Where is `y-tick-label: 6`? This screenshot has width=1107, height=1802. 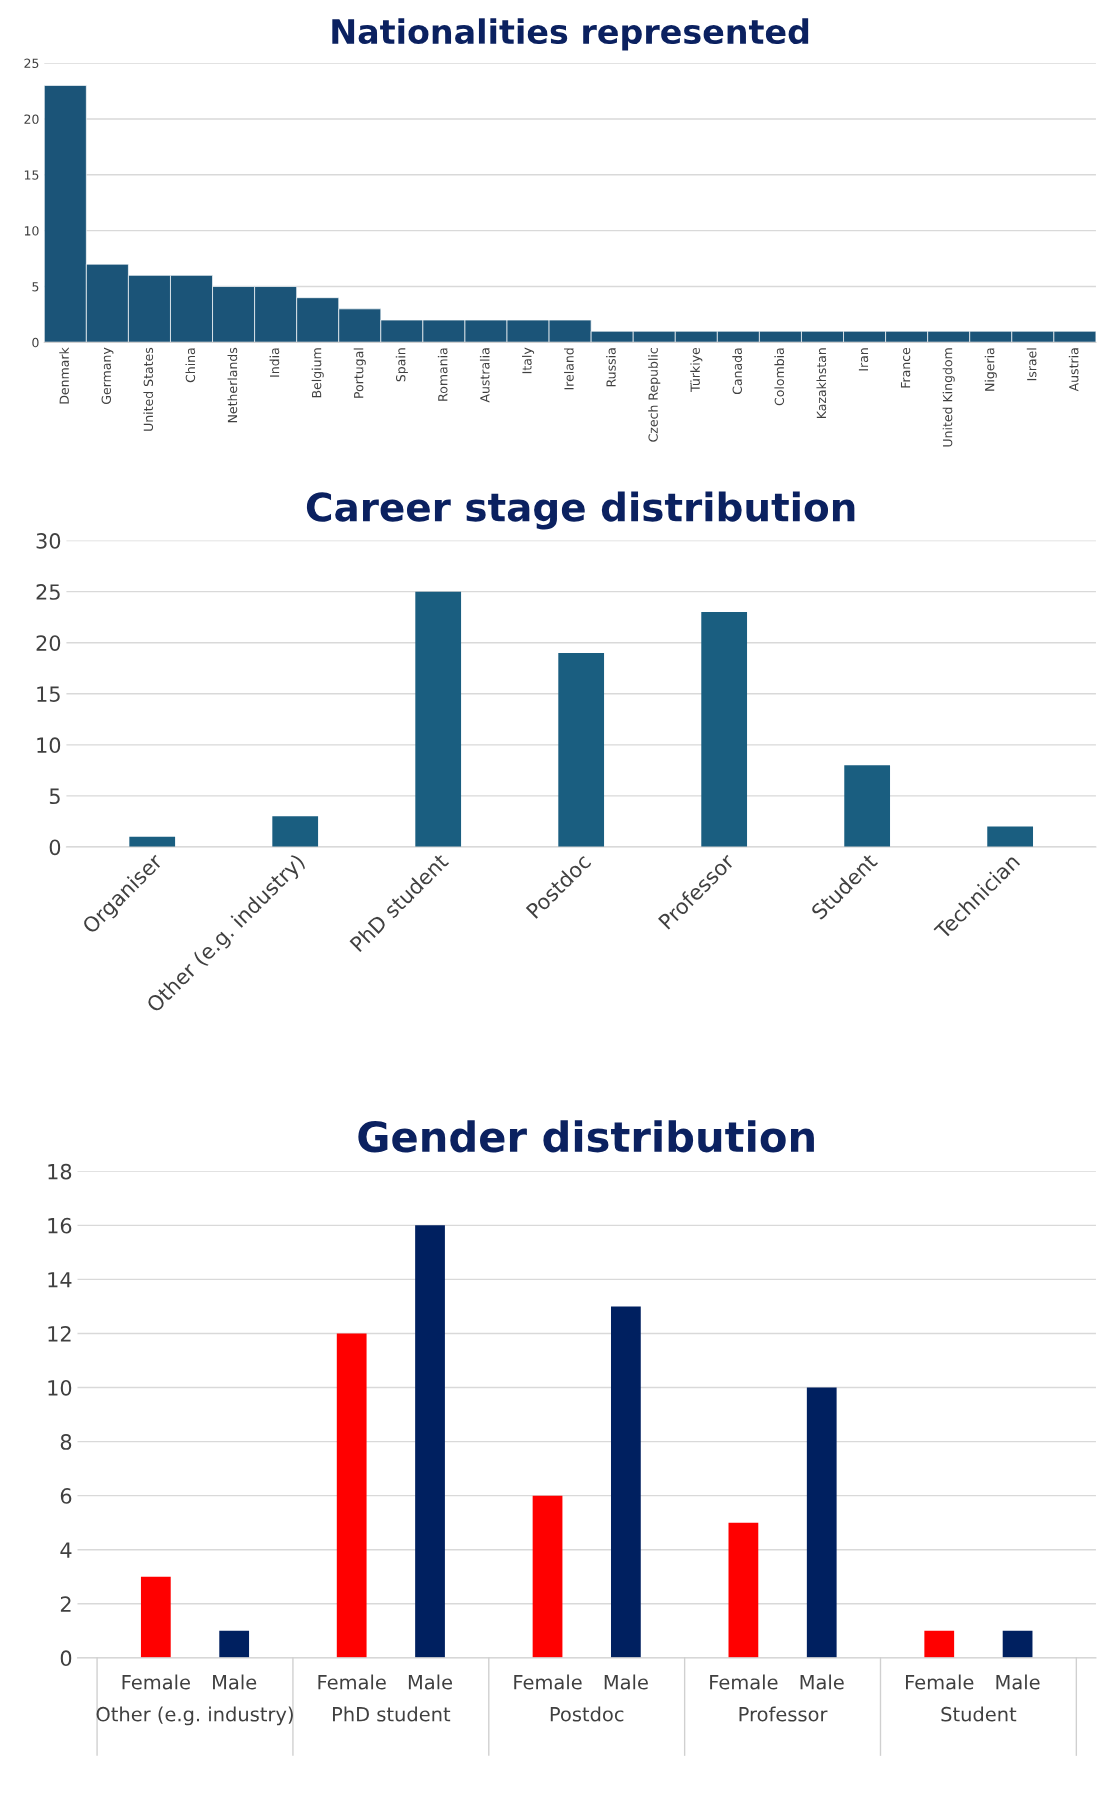
y-tick-label: 6 is located at coordinates (66, 1496).